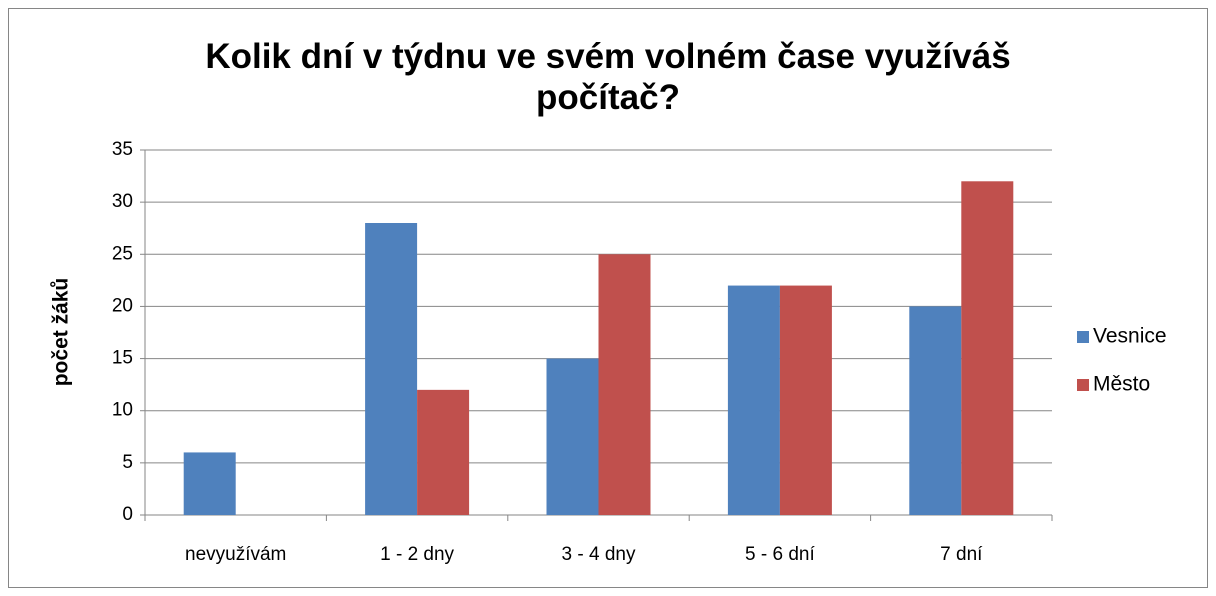 This screenshot has width=1216, height=596. What do you see at coordinates (127, 514) in the screenshot?
I see `y-tick-label: 0` at bounding box center [127, 514].